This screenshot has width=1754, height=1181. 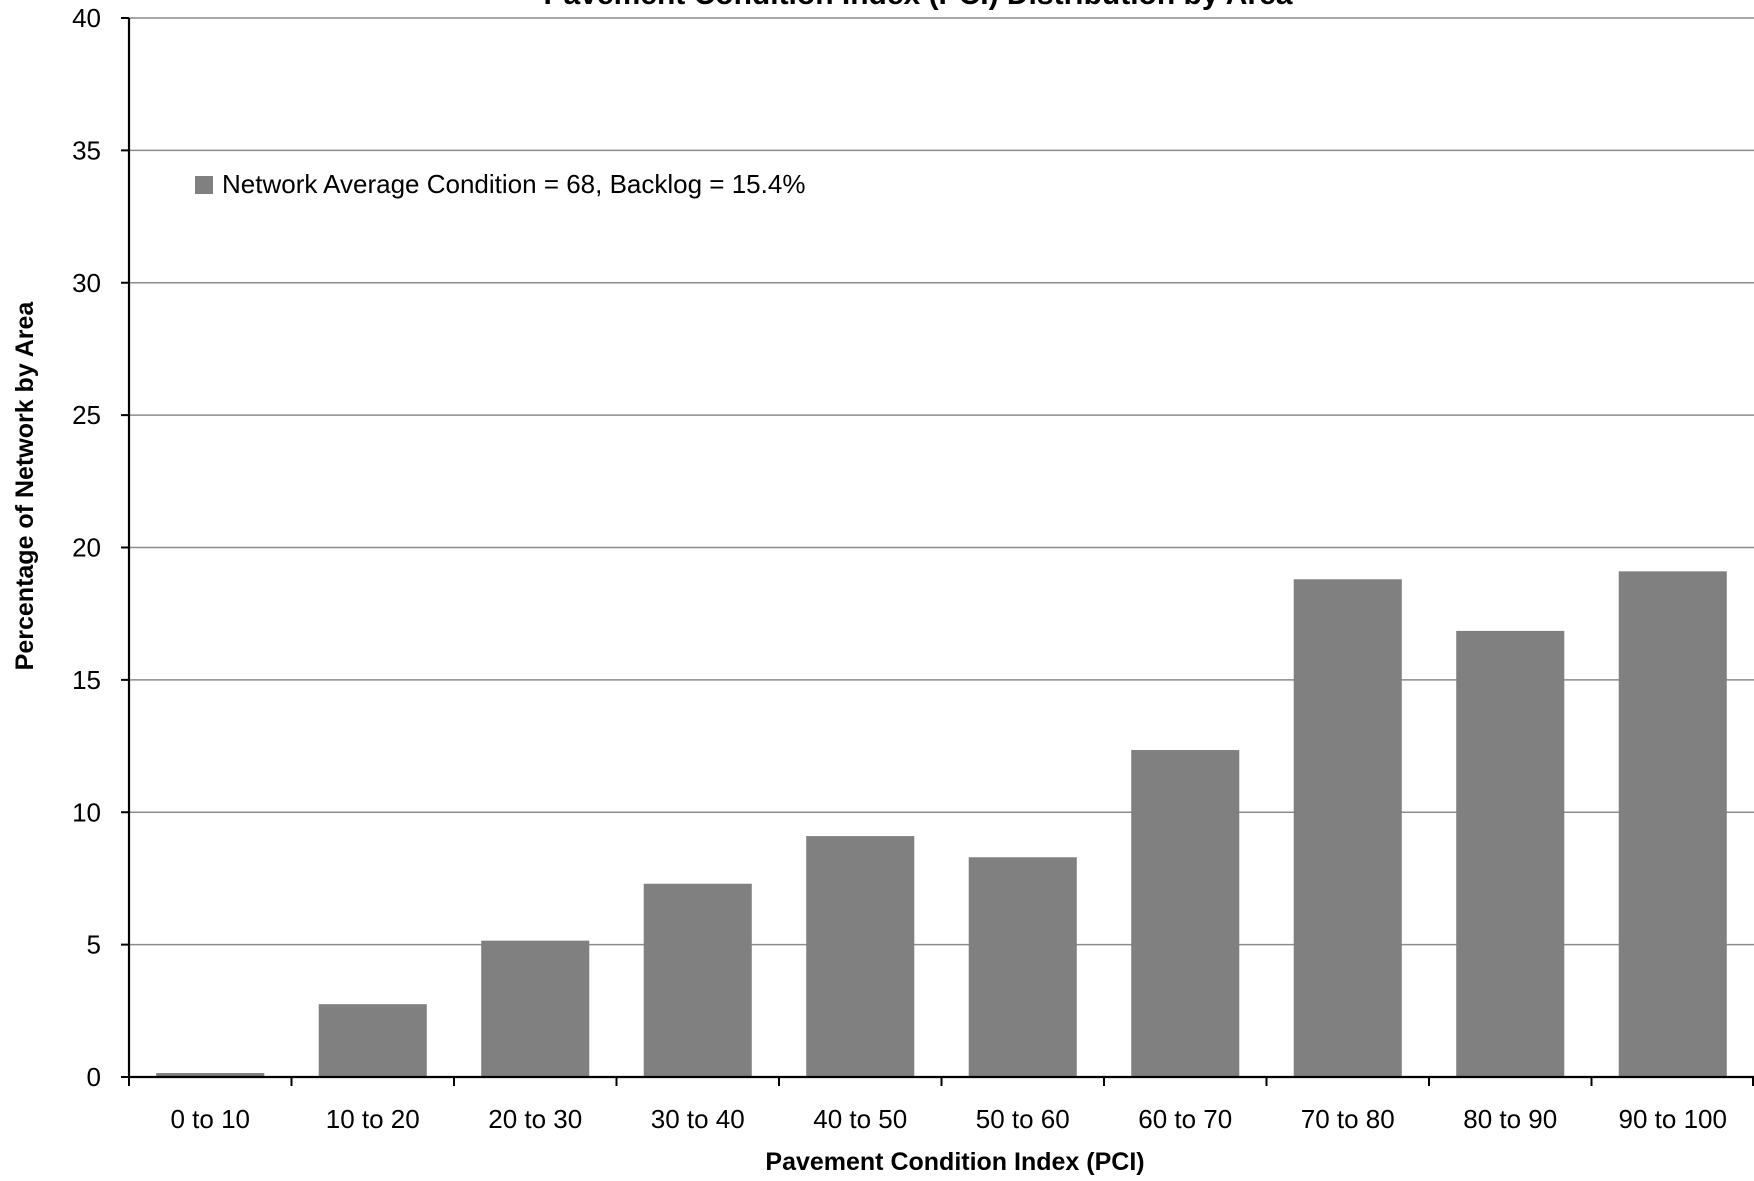 I want to click on y-tick-label: 0, so click(x=94, y=1077).